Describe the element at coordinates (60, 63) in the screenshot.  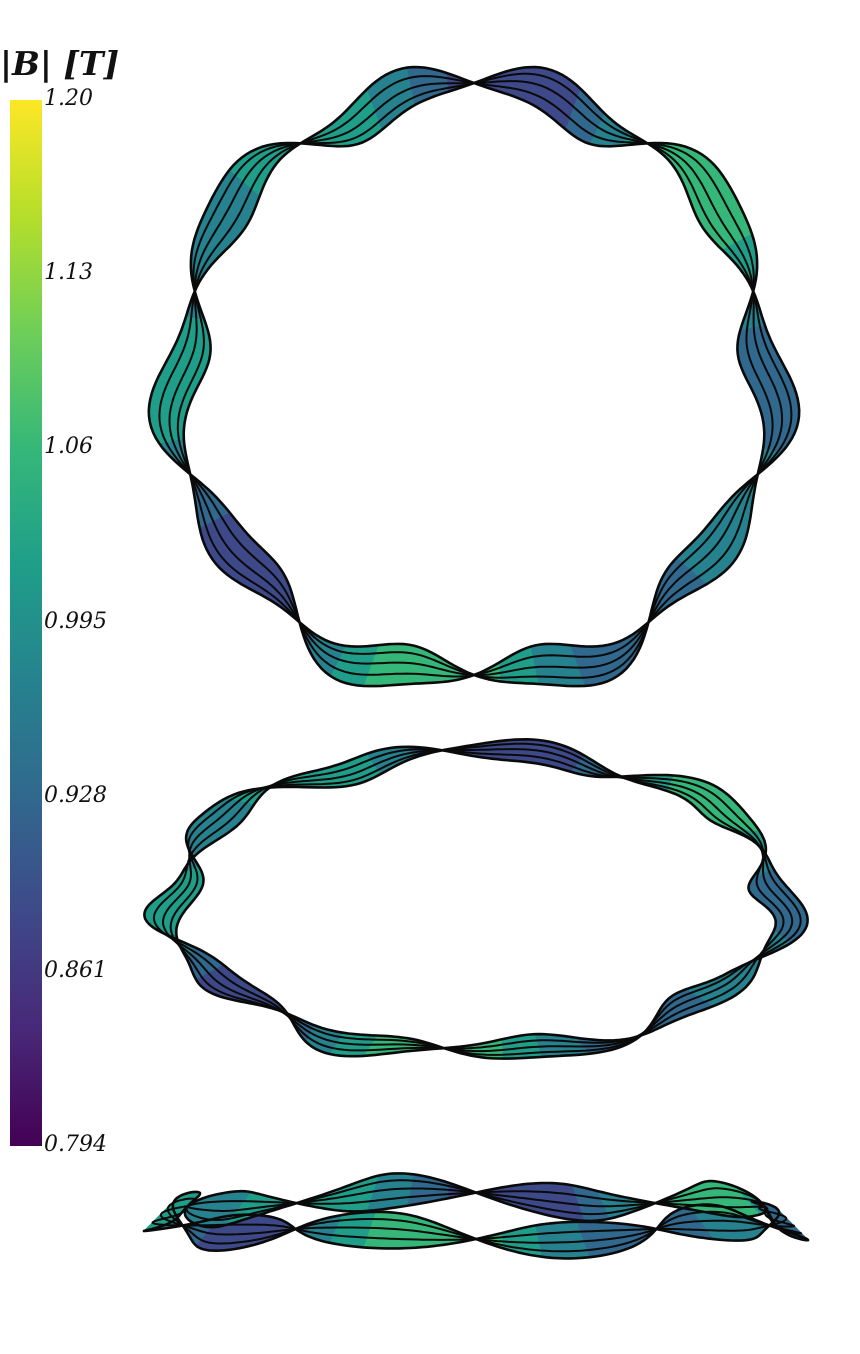
I see `colorbar-title: |B| [T]` at that location.